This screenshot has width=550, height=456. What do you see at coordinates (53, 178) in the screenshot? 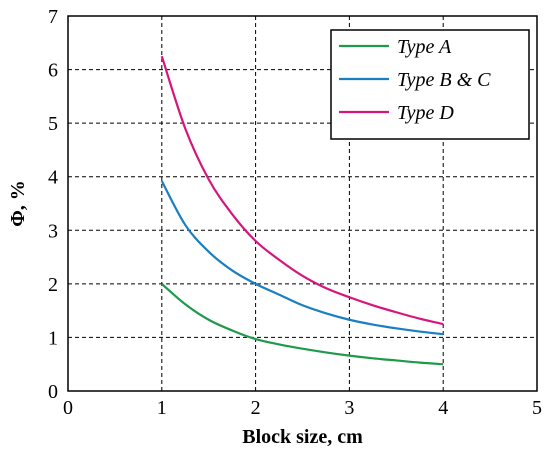
I see `y-tick-label-4: 4` at bounding box center [53, 178].